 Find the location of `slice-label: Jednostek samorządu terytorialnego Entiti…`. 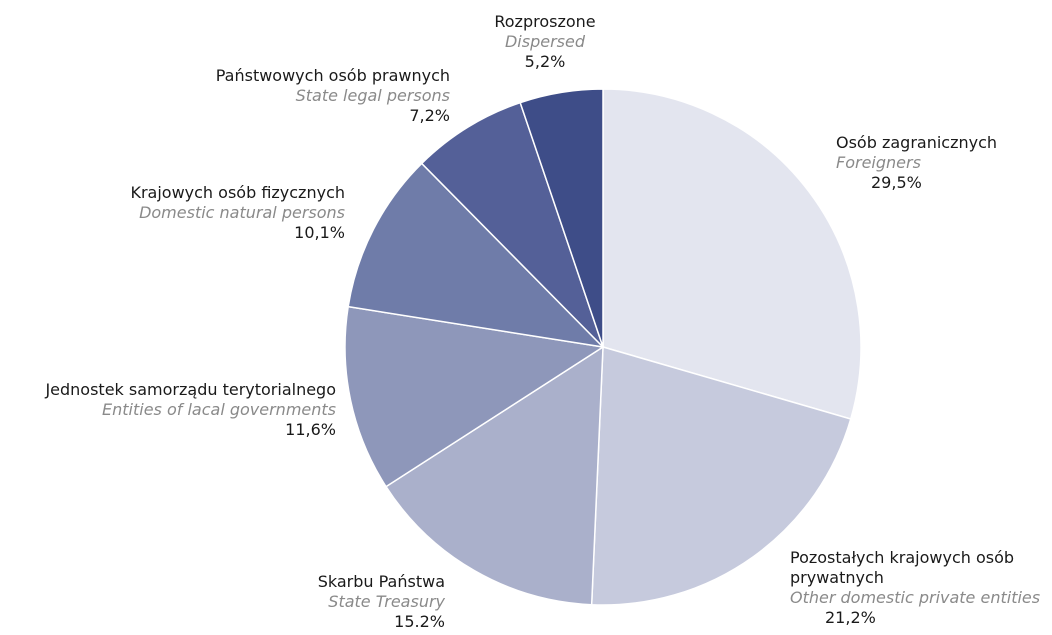

slice-label: Jednostek samorządu terytorialnego Entiti… is located at coordinates (168, 410).